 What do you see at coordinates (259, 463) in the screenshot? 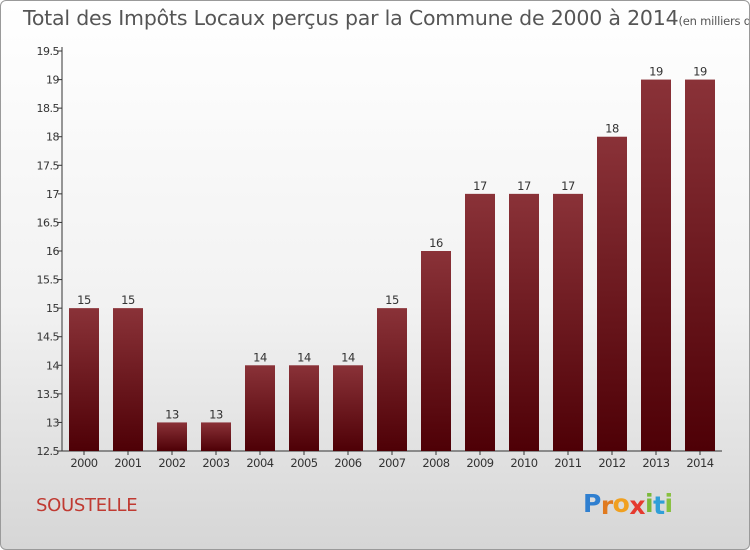
I see `x-tick-label: 2004` at bounding box center [259, 463].